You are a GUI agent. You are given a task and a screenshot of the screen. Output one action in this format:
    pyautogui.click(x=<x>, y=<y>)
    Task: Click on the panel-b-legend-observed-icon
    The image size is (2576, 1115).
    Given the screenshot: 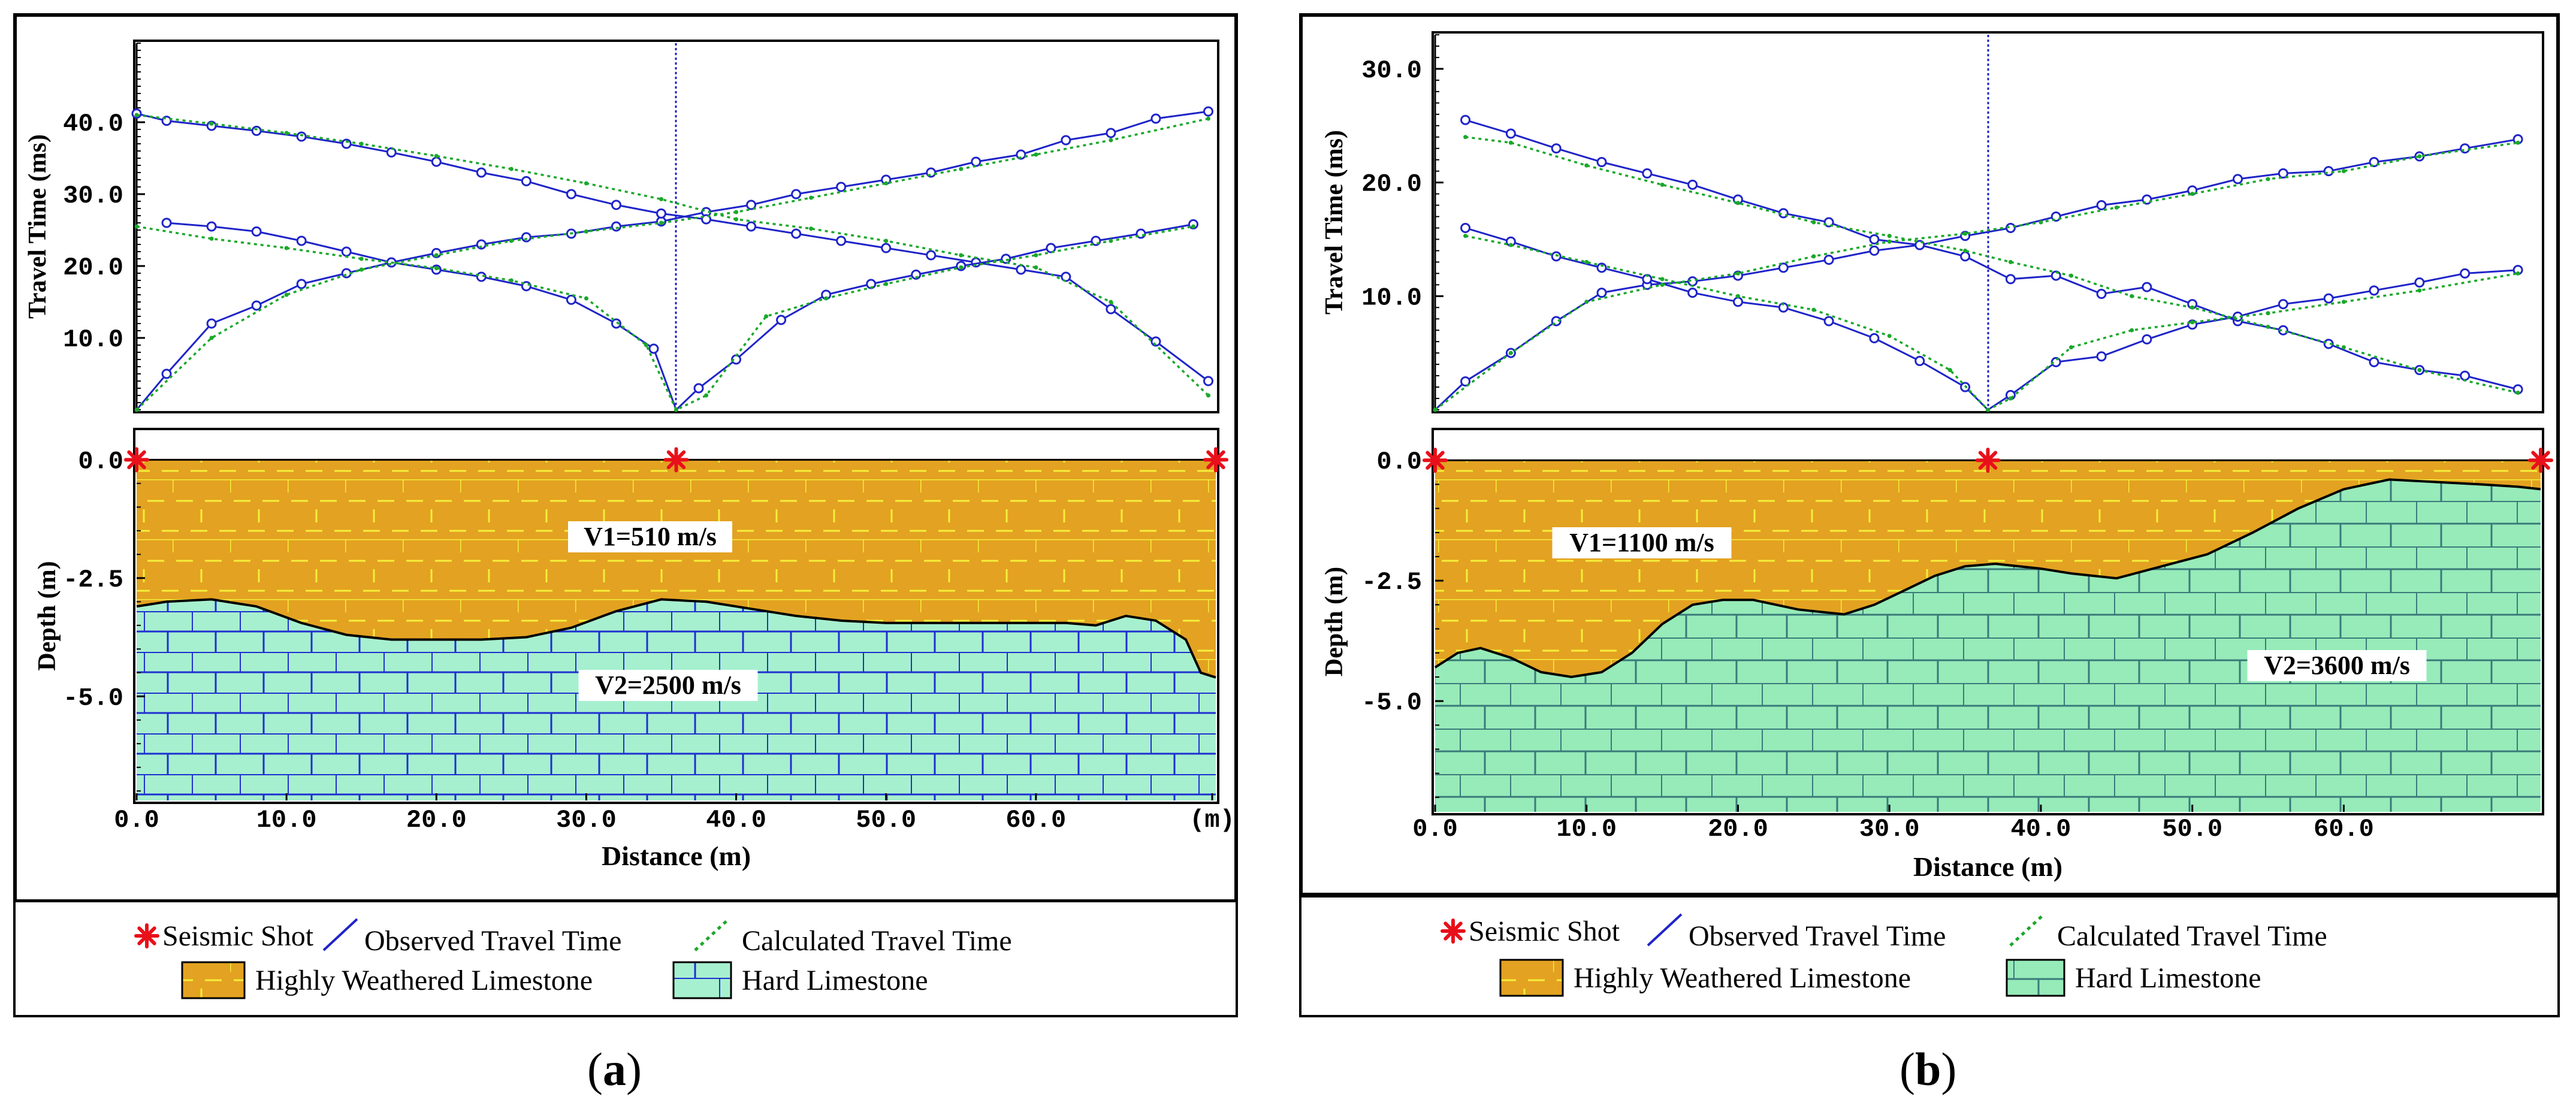 What is the action you would take?
    pyautogui.click(x=1665, y=930)
    